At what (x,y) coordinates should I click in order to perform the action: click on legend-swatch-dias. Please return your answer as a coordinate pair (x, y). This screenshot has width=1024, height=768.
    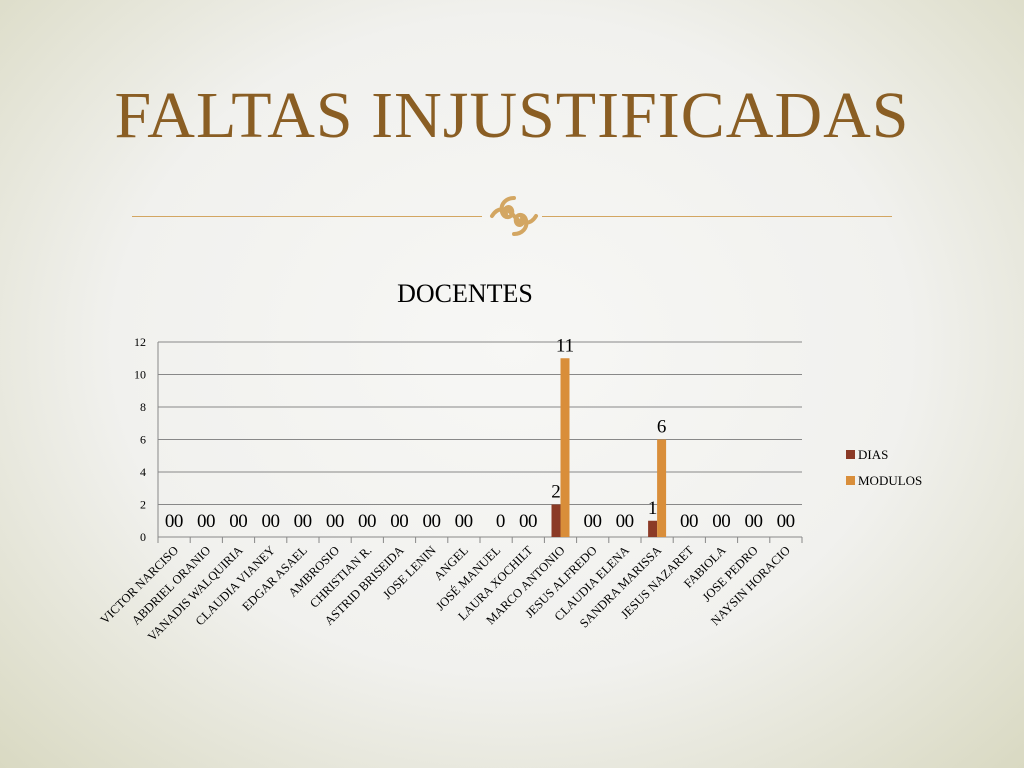
    Looking at the image, I should click on (850, 454).